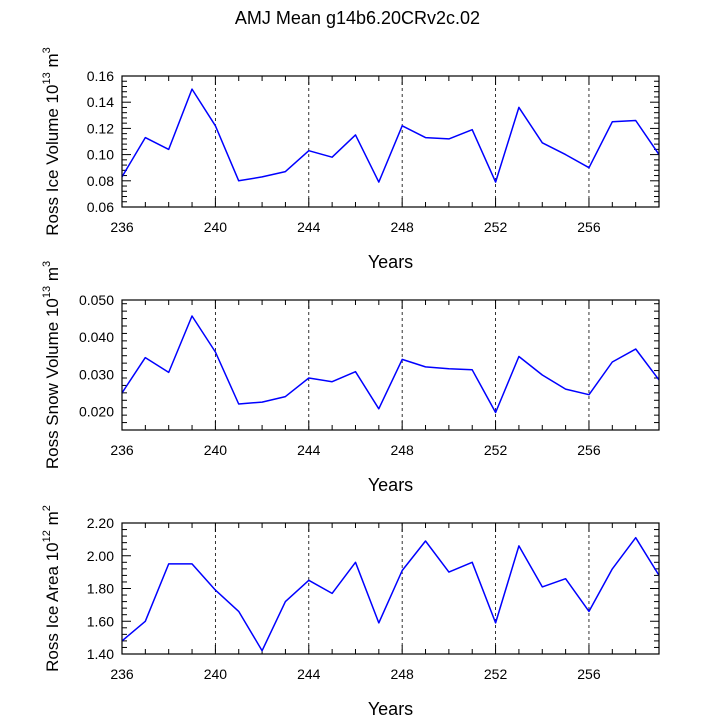 This screenshot has height=715, width=715. What do you see at coordinates (52, 383) in the screenshot?
I see `y-label-text: Ross Snow Volume 10` at bounding box center [52, 383].